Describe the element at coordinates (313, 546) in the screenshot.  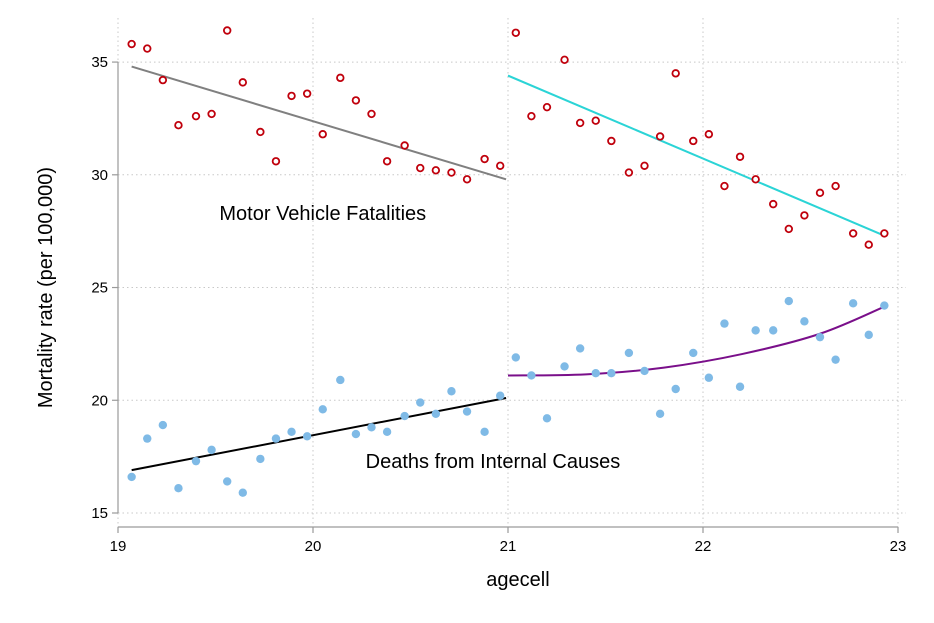
I see `x-tick-label: 20` at that location.